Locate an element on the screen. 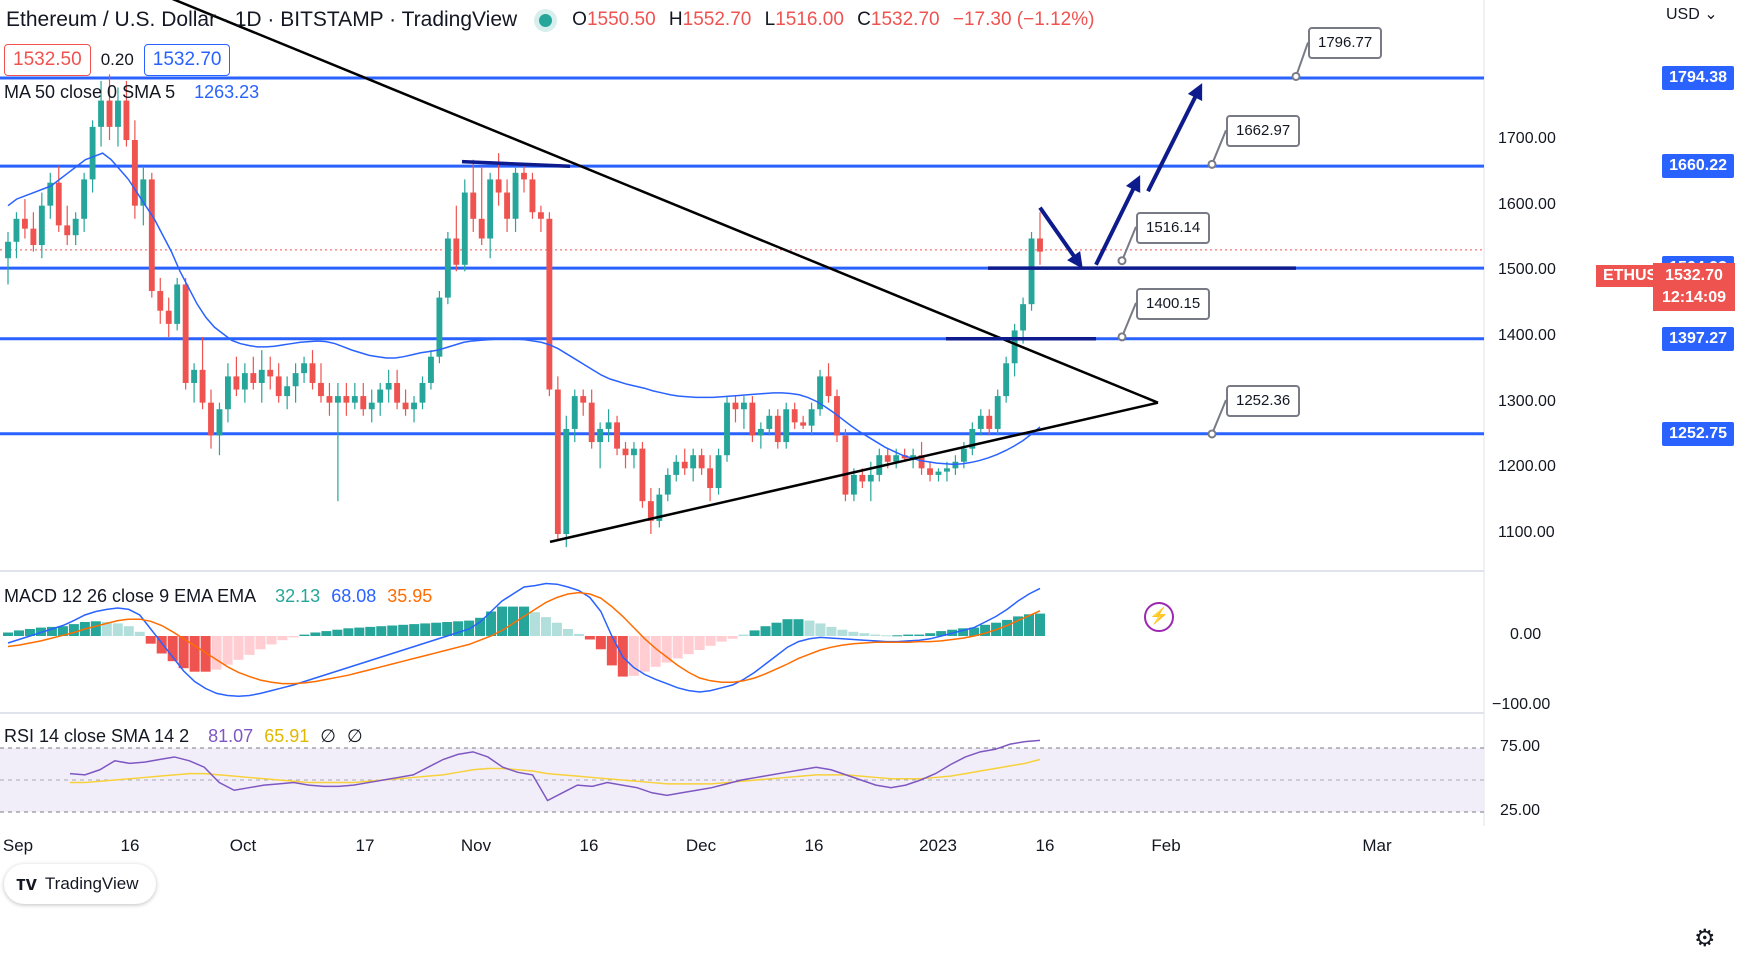 The image size is (1742, 954). currency-label: USD is located at coordinates (1683, 14).